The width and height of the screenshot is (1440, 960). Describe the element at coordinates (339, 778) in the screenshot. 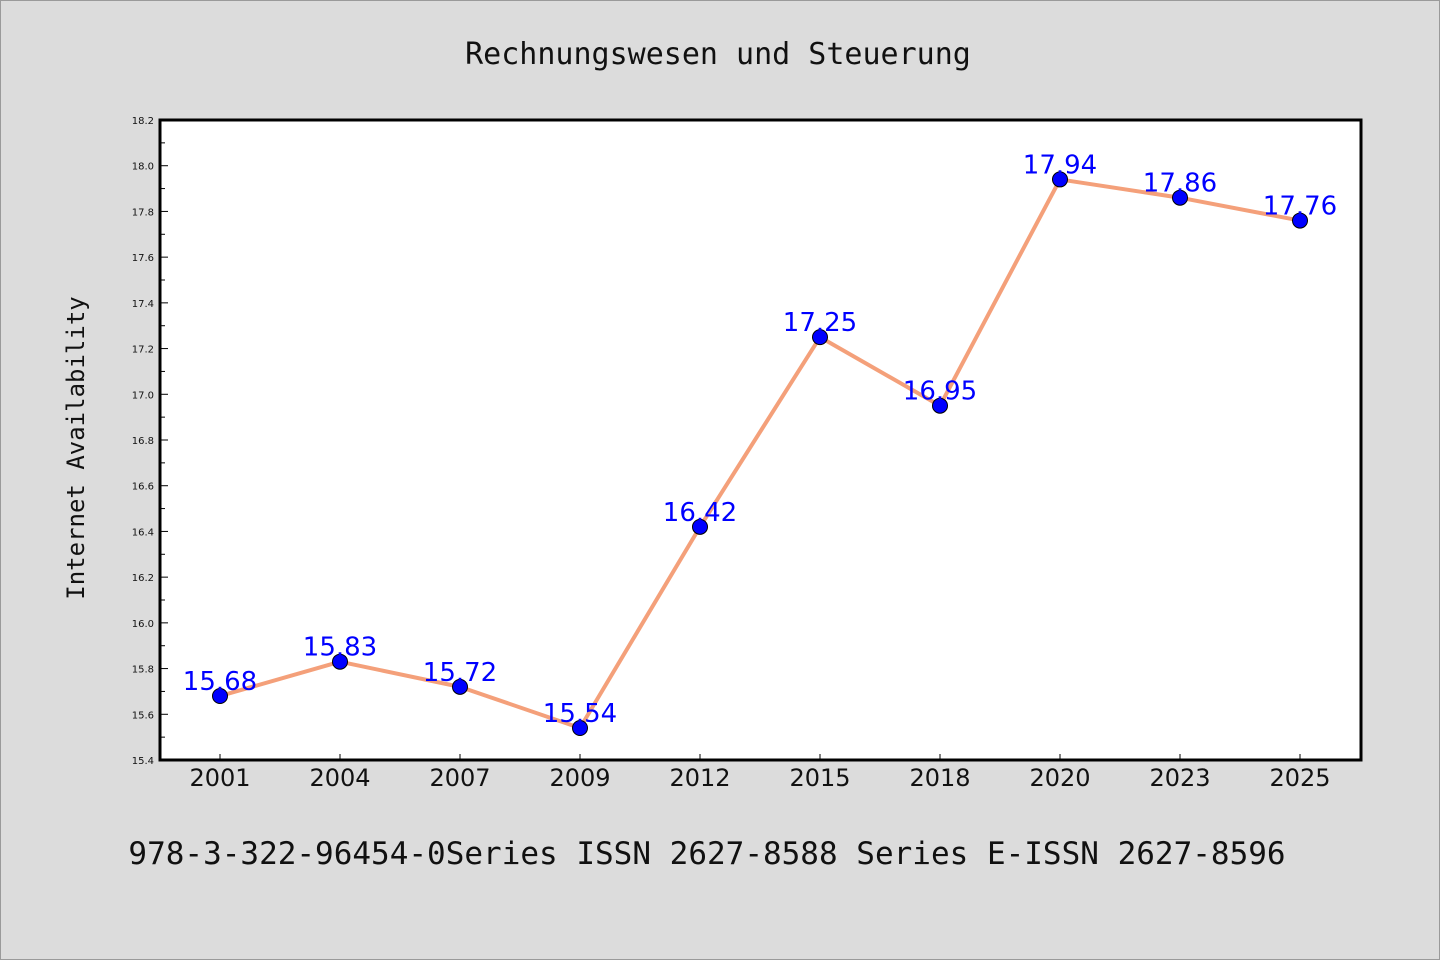

I see `x-tick-label: 2004` at that location.